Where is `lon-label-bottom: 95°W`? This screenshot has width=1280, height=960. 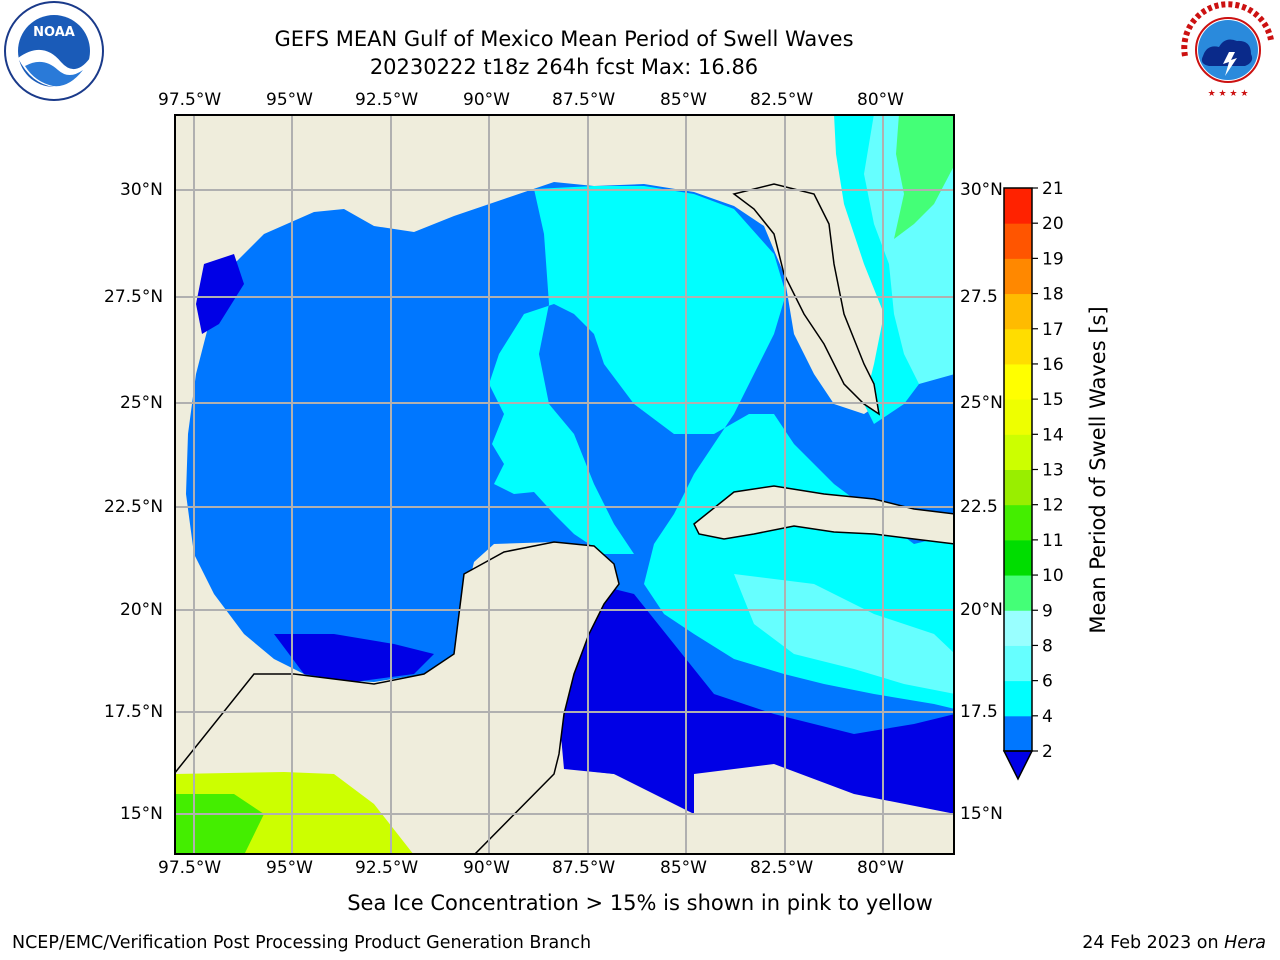
lon-label-bottom: 95°W is located at coordinates (289, 868).